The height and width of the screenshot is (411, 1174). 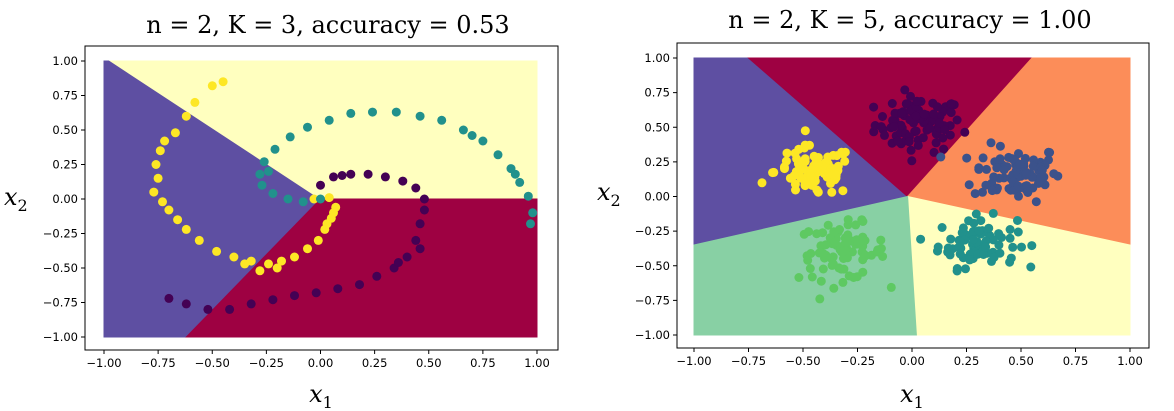 I want to click on x-tick-label: 0.75, so click(x=1076, y=361).